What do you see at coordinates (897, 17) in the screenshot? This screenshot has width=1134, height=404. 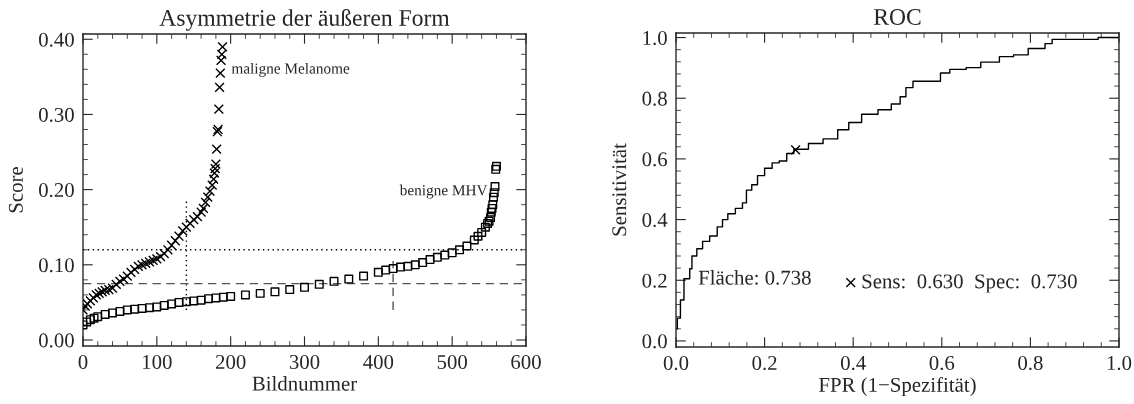 I see `chart-title: ROC` at bounding box center [897, 17].